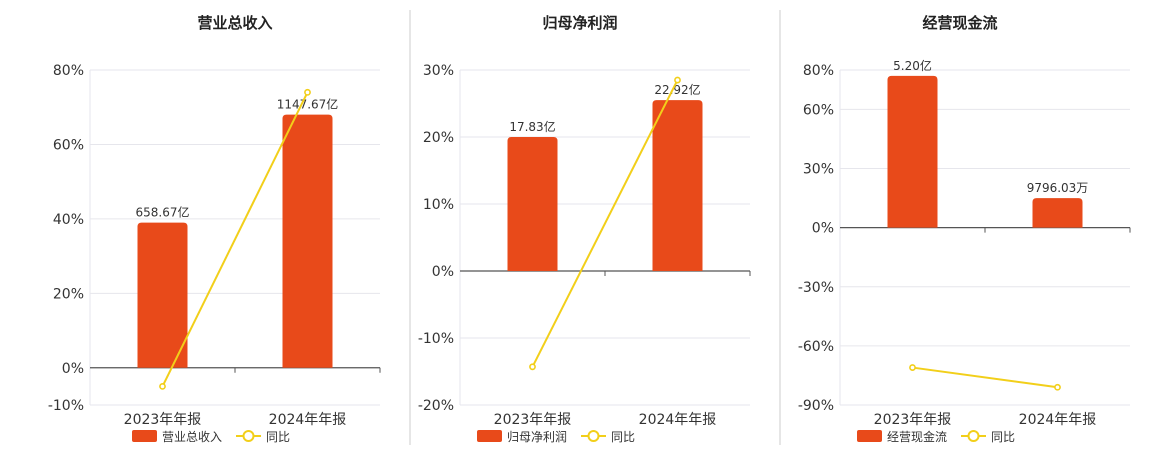 The height and width of the screenshot is (450, 1160). Describe the element at coordinates (235, 239) in the screenshot. I see `chart1-yoy-line` at that location.